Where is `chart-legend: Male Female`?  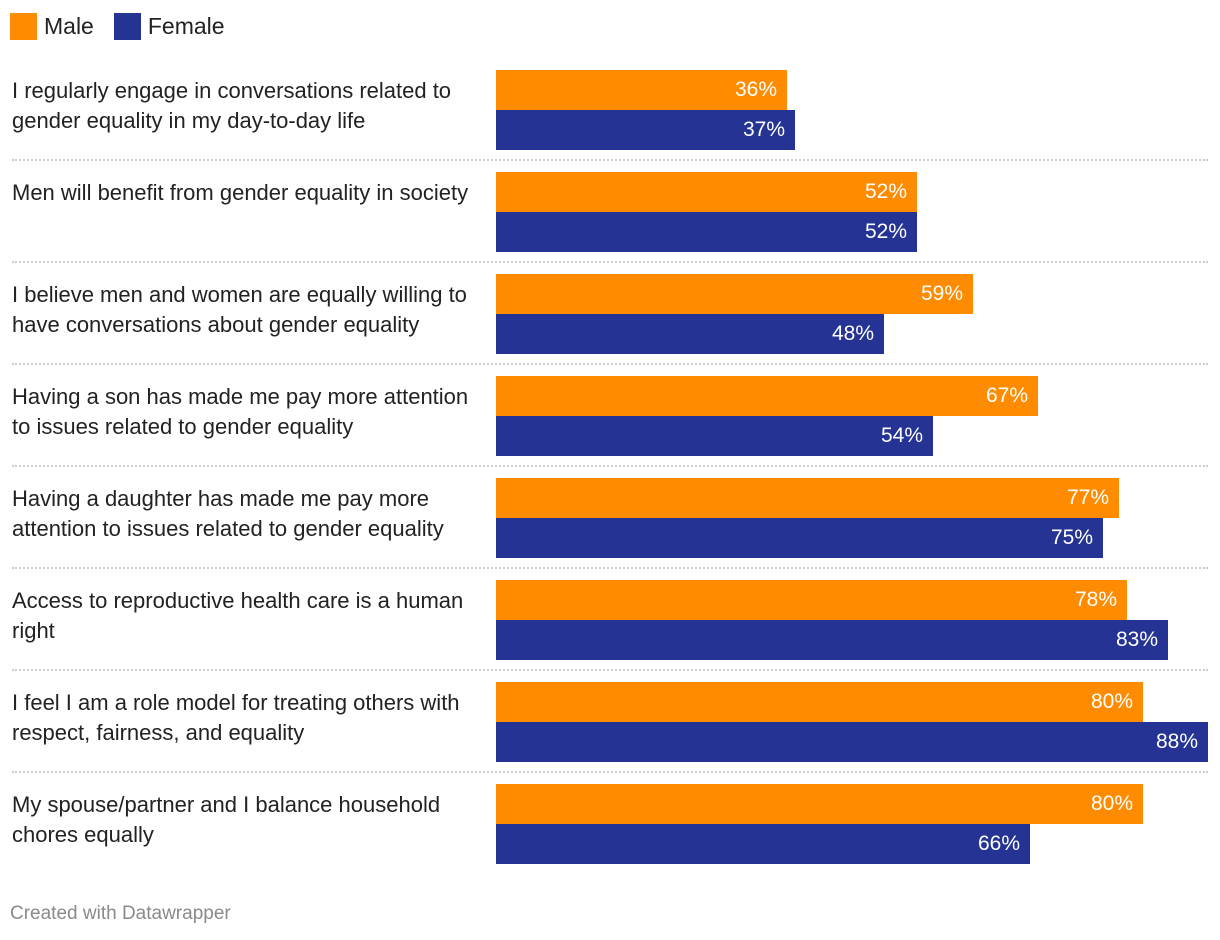
chart-legend: Male Female is located at coordinates (127, 26).